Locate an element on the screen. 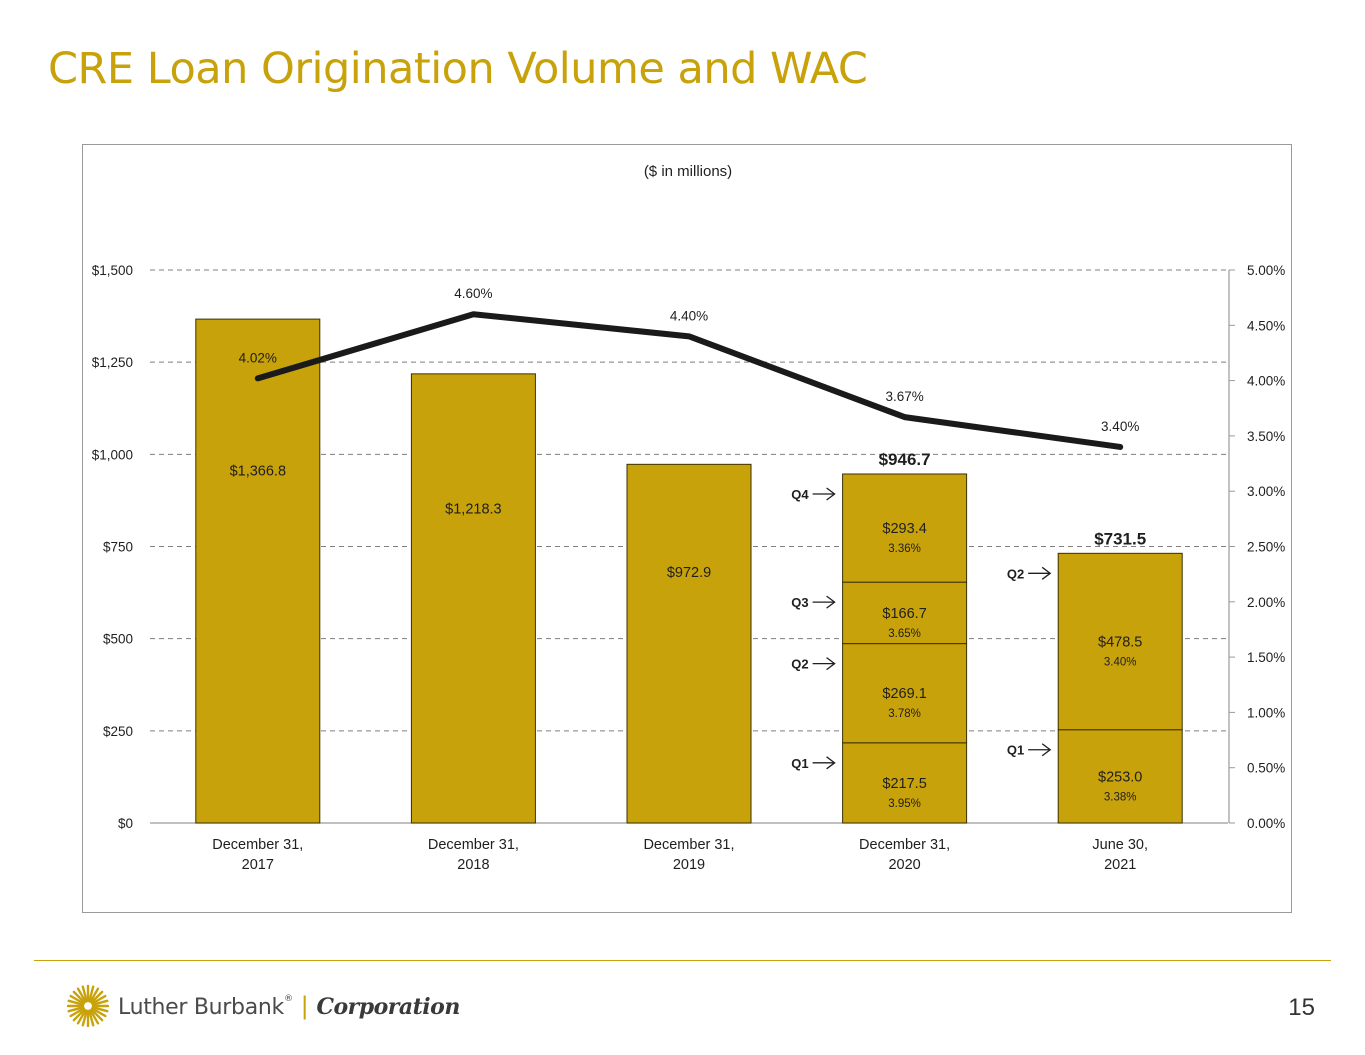  y-tick-label: $250 is located at coordinates (118, 731).